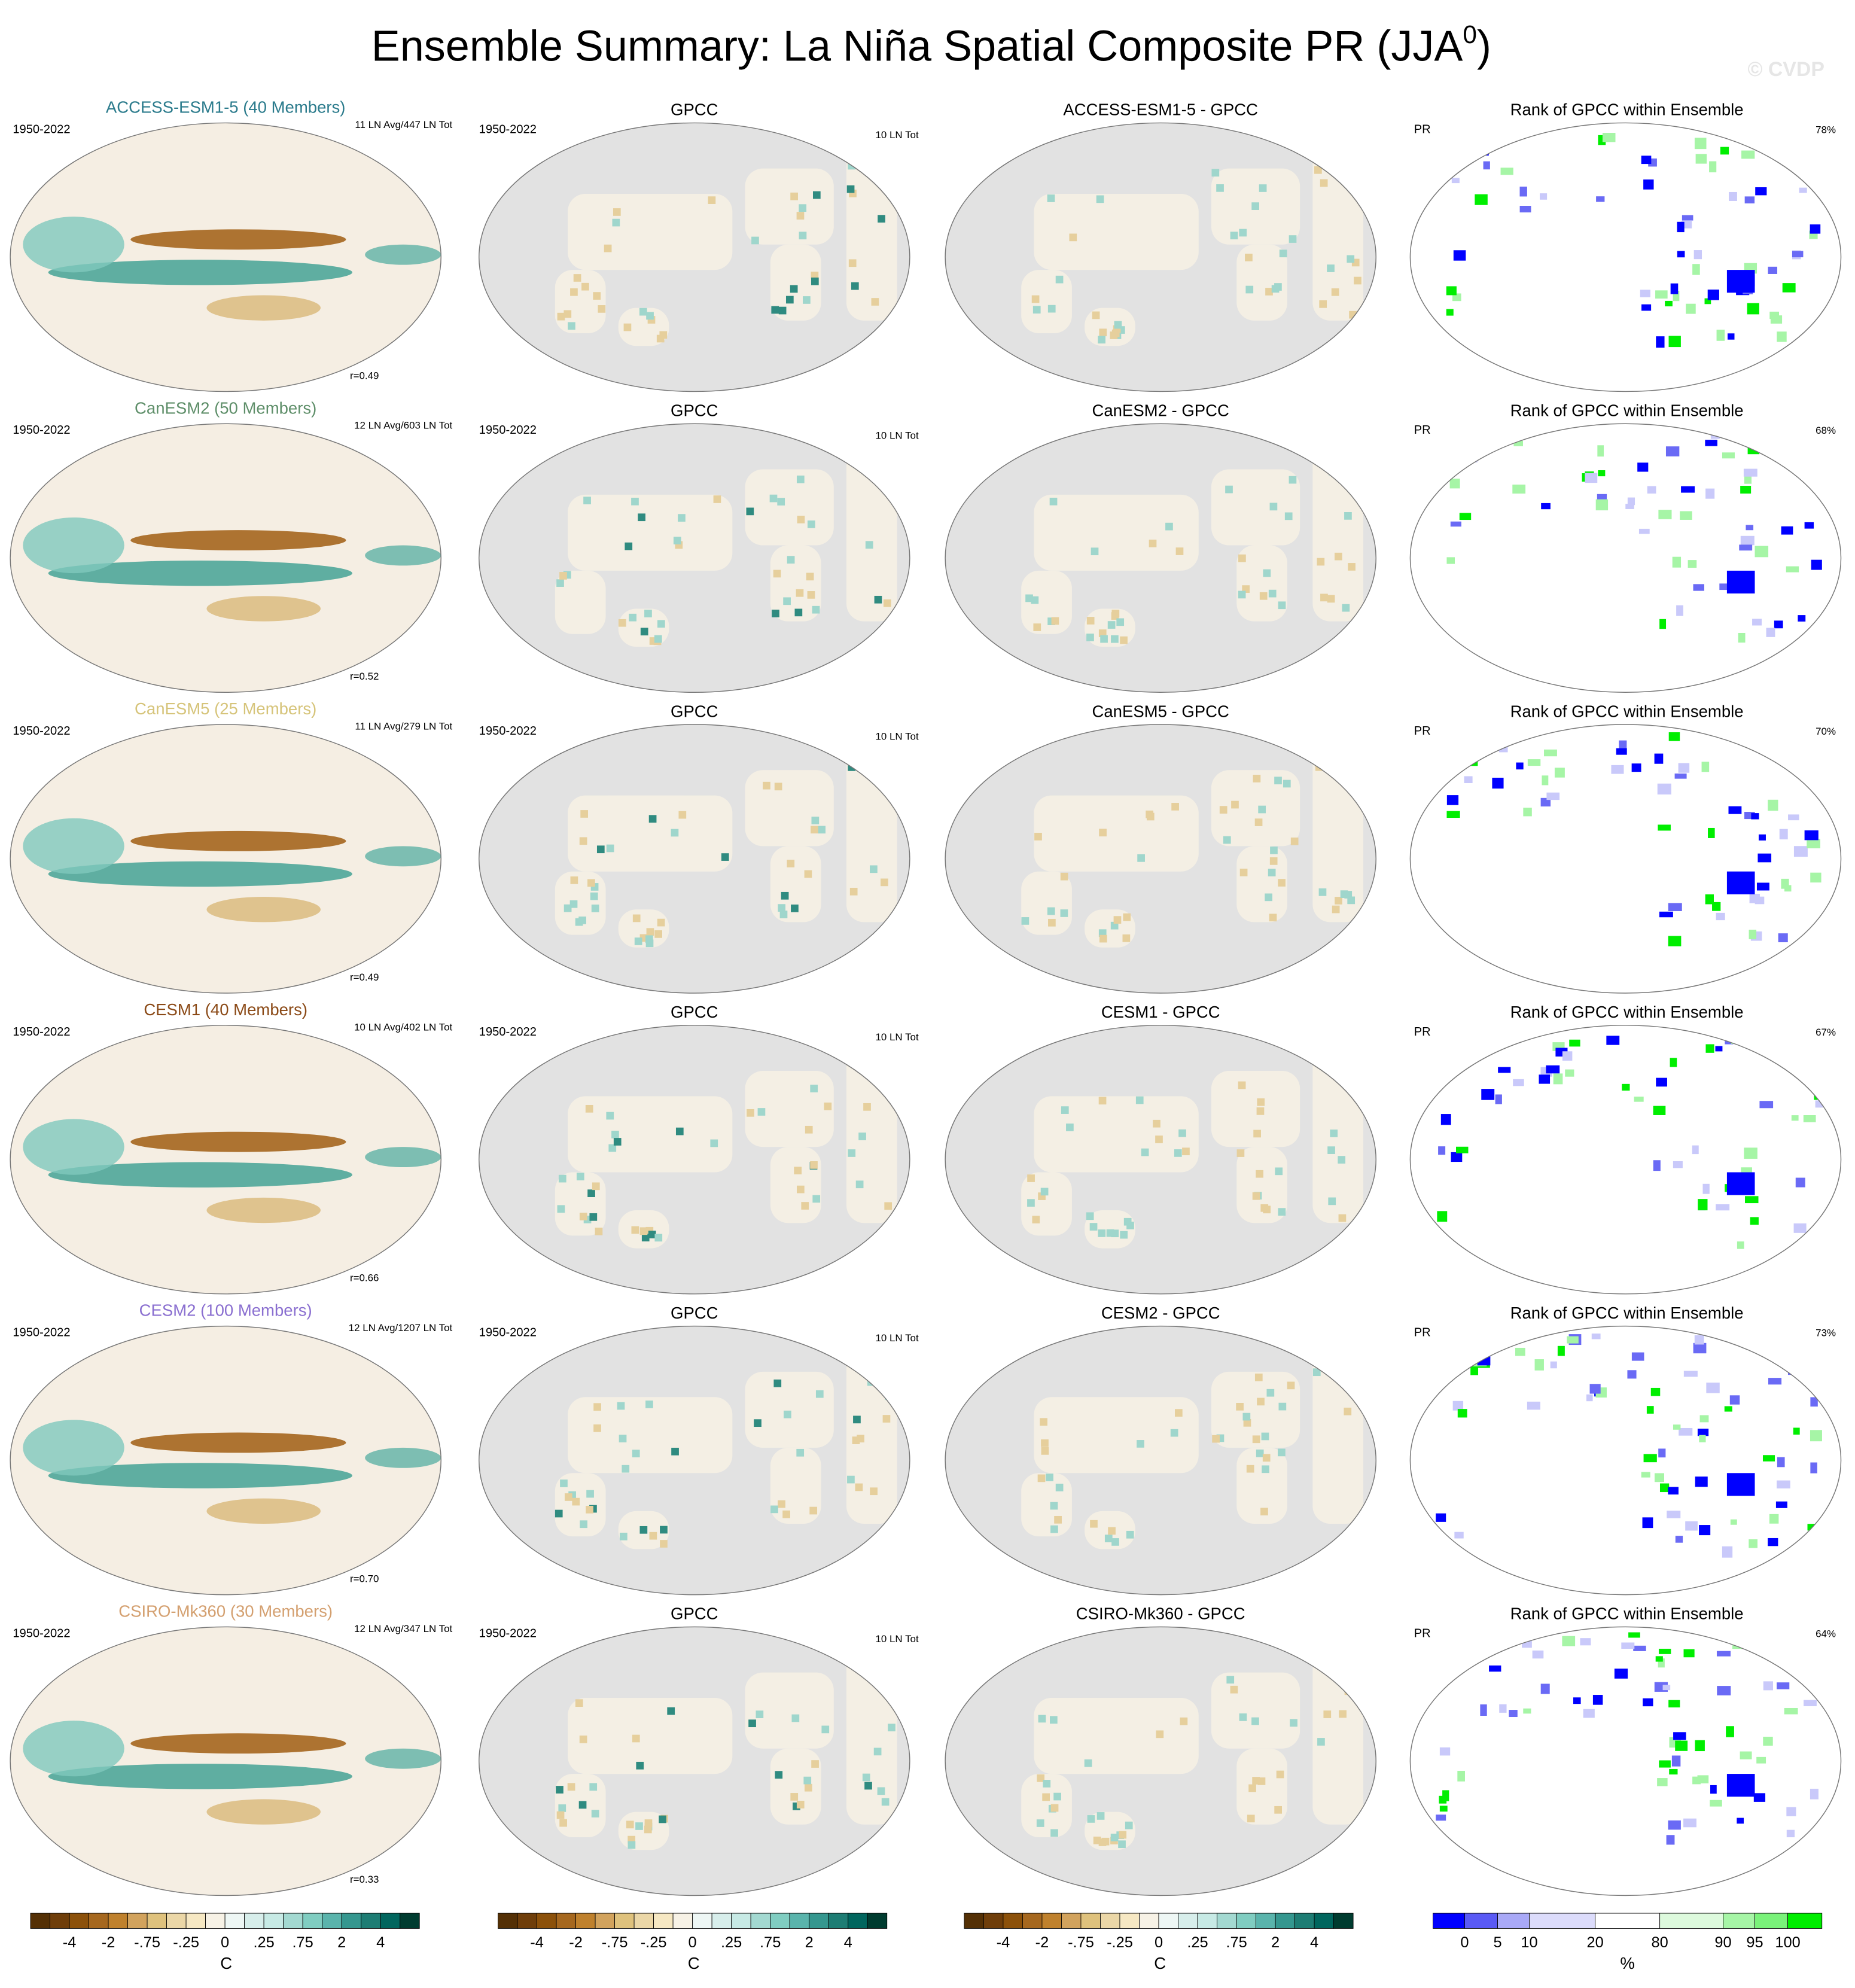  Describe the element at coordinates (731, 1943) in the screenshot. I see `colorbar-label: .25` at that location.